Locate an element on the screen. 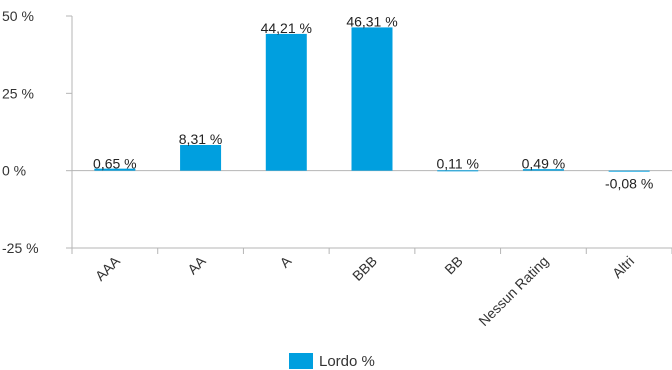 The height and width of the screenshot is (370, 672). x-tick-label: Altri is located at coordinates (623, 267).